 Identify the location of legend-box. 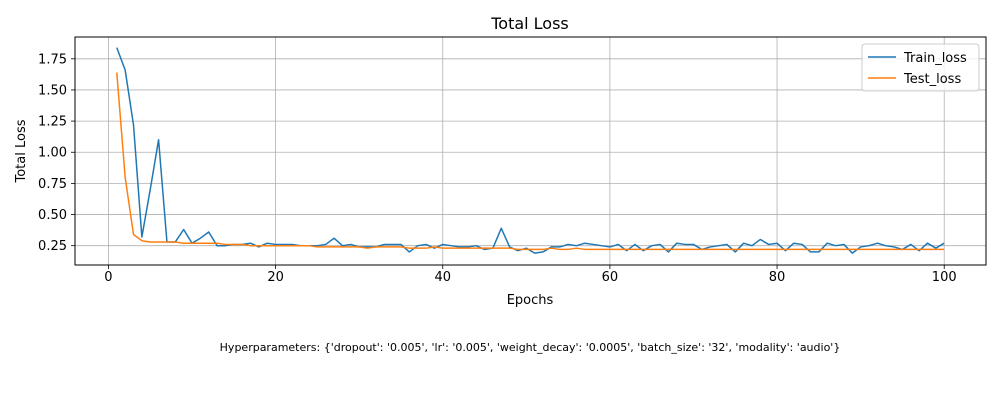
(920, 67).